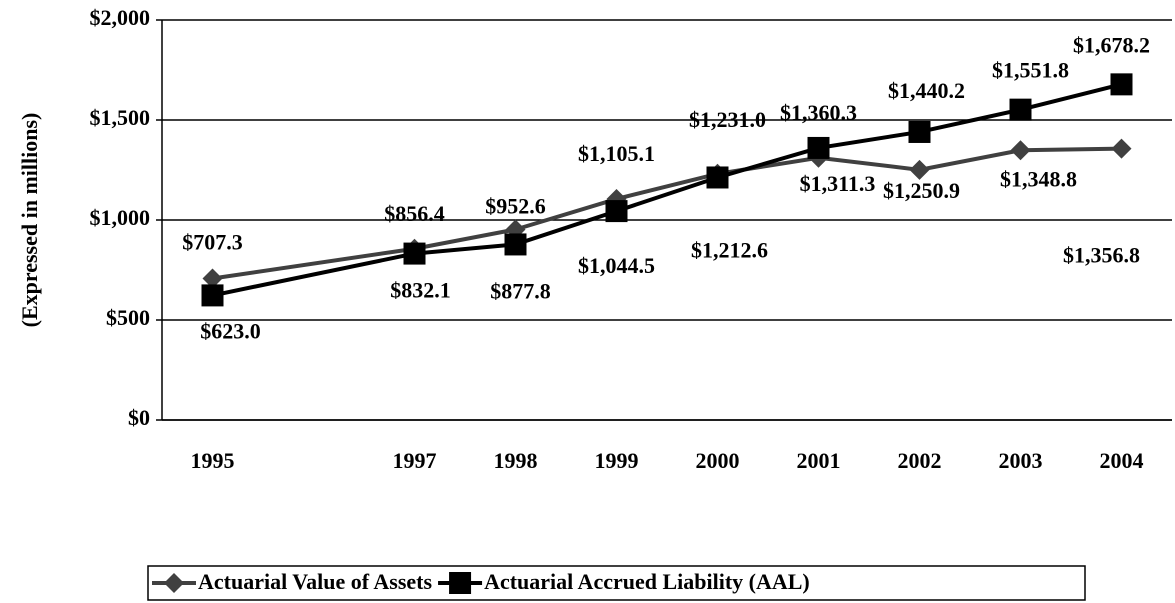 This screenshot has height=603, width=1175. Describe the element at coordinates (920, 460) in the screenshot. I see `x-tick-label: 2002` at that location.